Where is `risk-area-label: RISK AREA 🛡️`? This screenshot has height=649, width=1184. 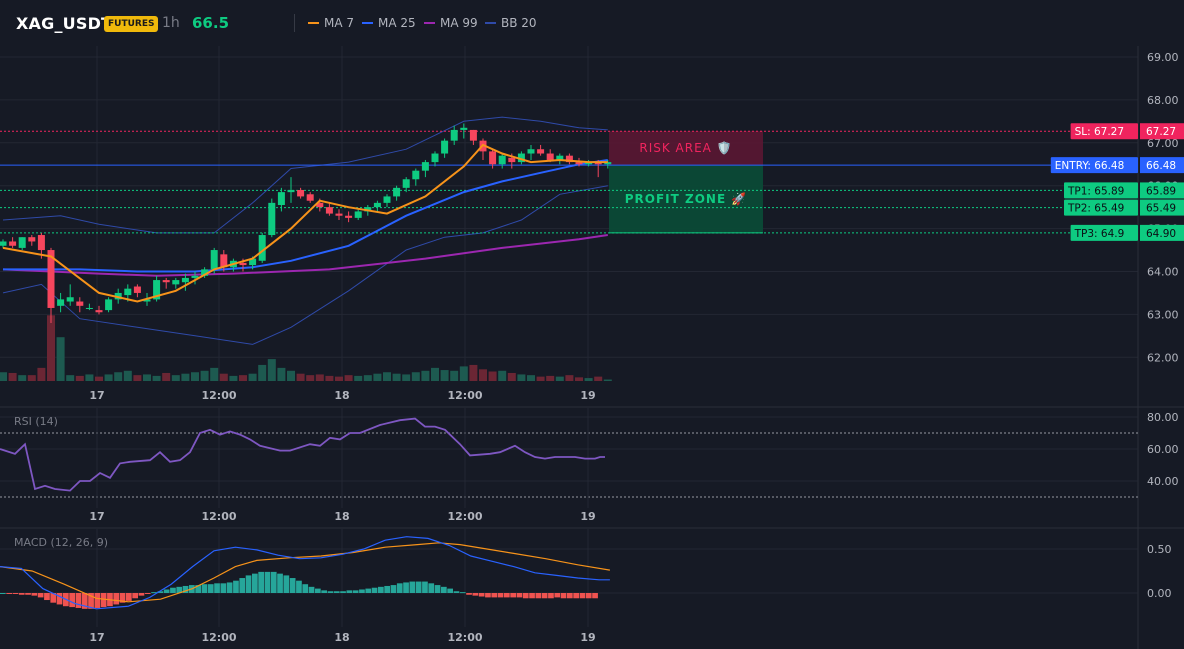
risk-area-label: RISK AREA 🛡️ is located at coordinates (685, 148).